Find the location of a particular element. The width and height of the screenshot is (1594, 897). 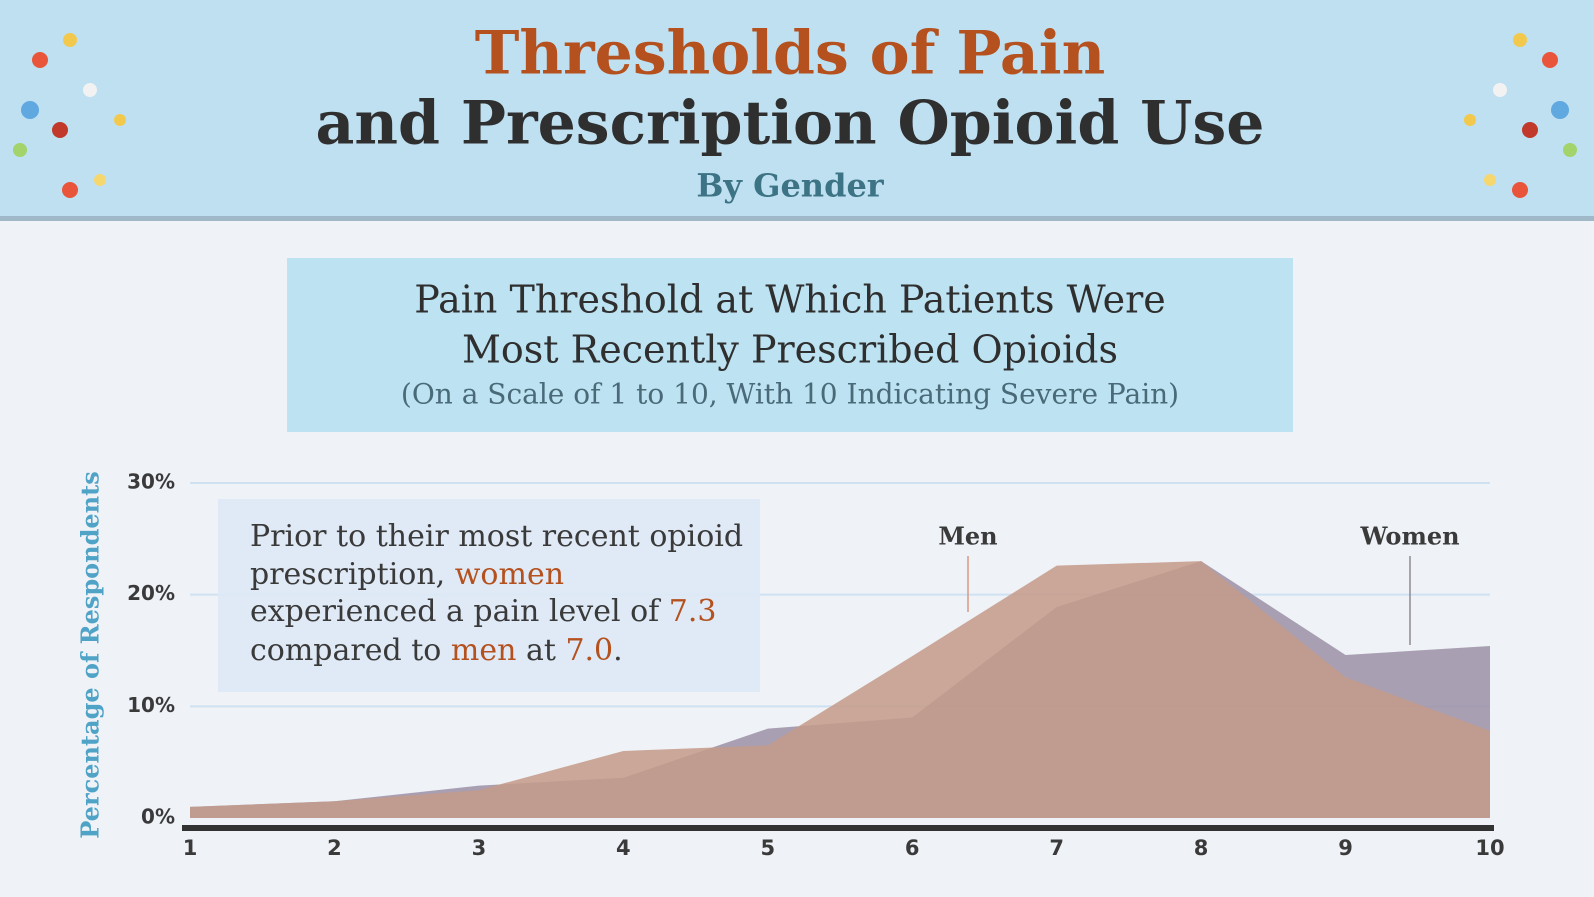

note-text: at is located at coordinates (540, 650).